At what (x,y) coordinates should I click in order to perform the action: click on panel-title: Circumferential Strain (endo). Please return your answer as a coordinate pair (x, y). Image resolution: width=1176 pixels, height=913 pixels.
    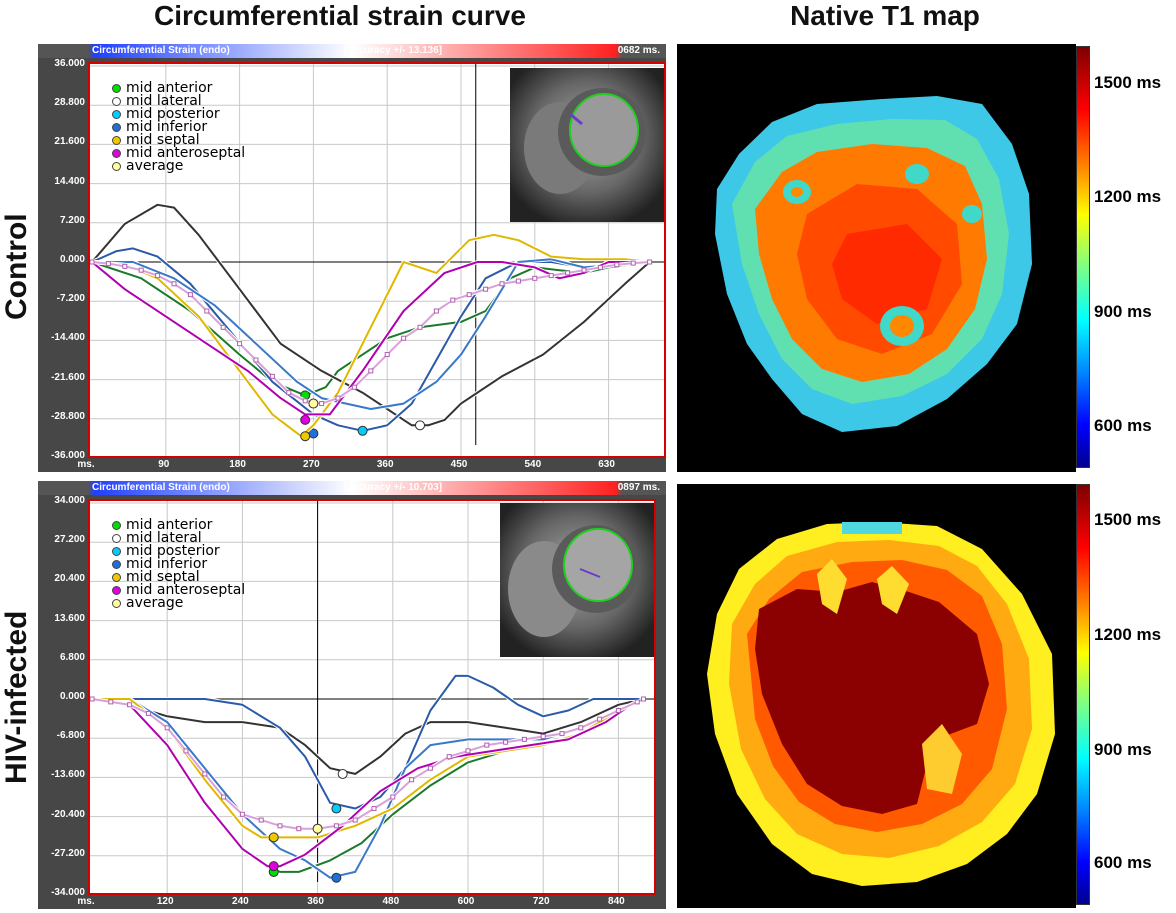
    Looking at the image, I should click on (161, 50).